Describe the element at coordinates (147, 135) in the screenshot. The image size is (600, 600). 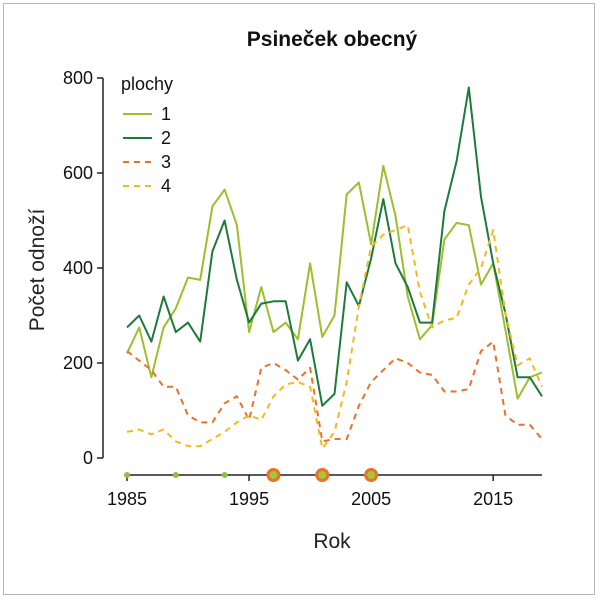
I see `legend: plochy 1 2 3 4` at that location.